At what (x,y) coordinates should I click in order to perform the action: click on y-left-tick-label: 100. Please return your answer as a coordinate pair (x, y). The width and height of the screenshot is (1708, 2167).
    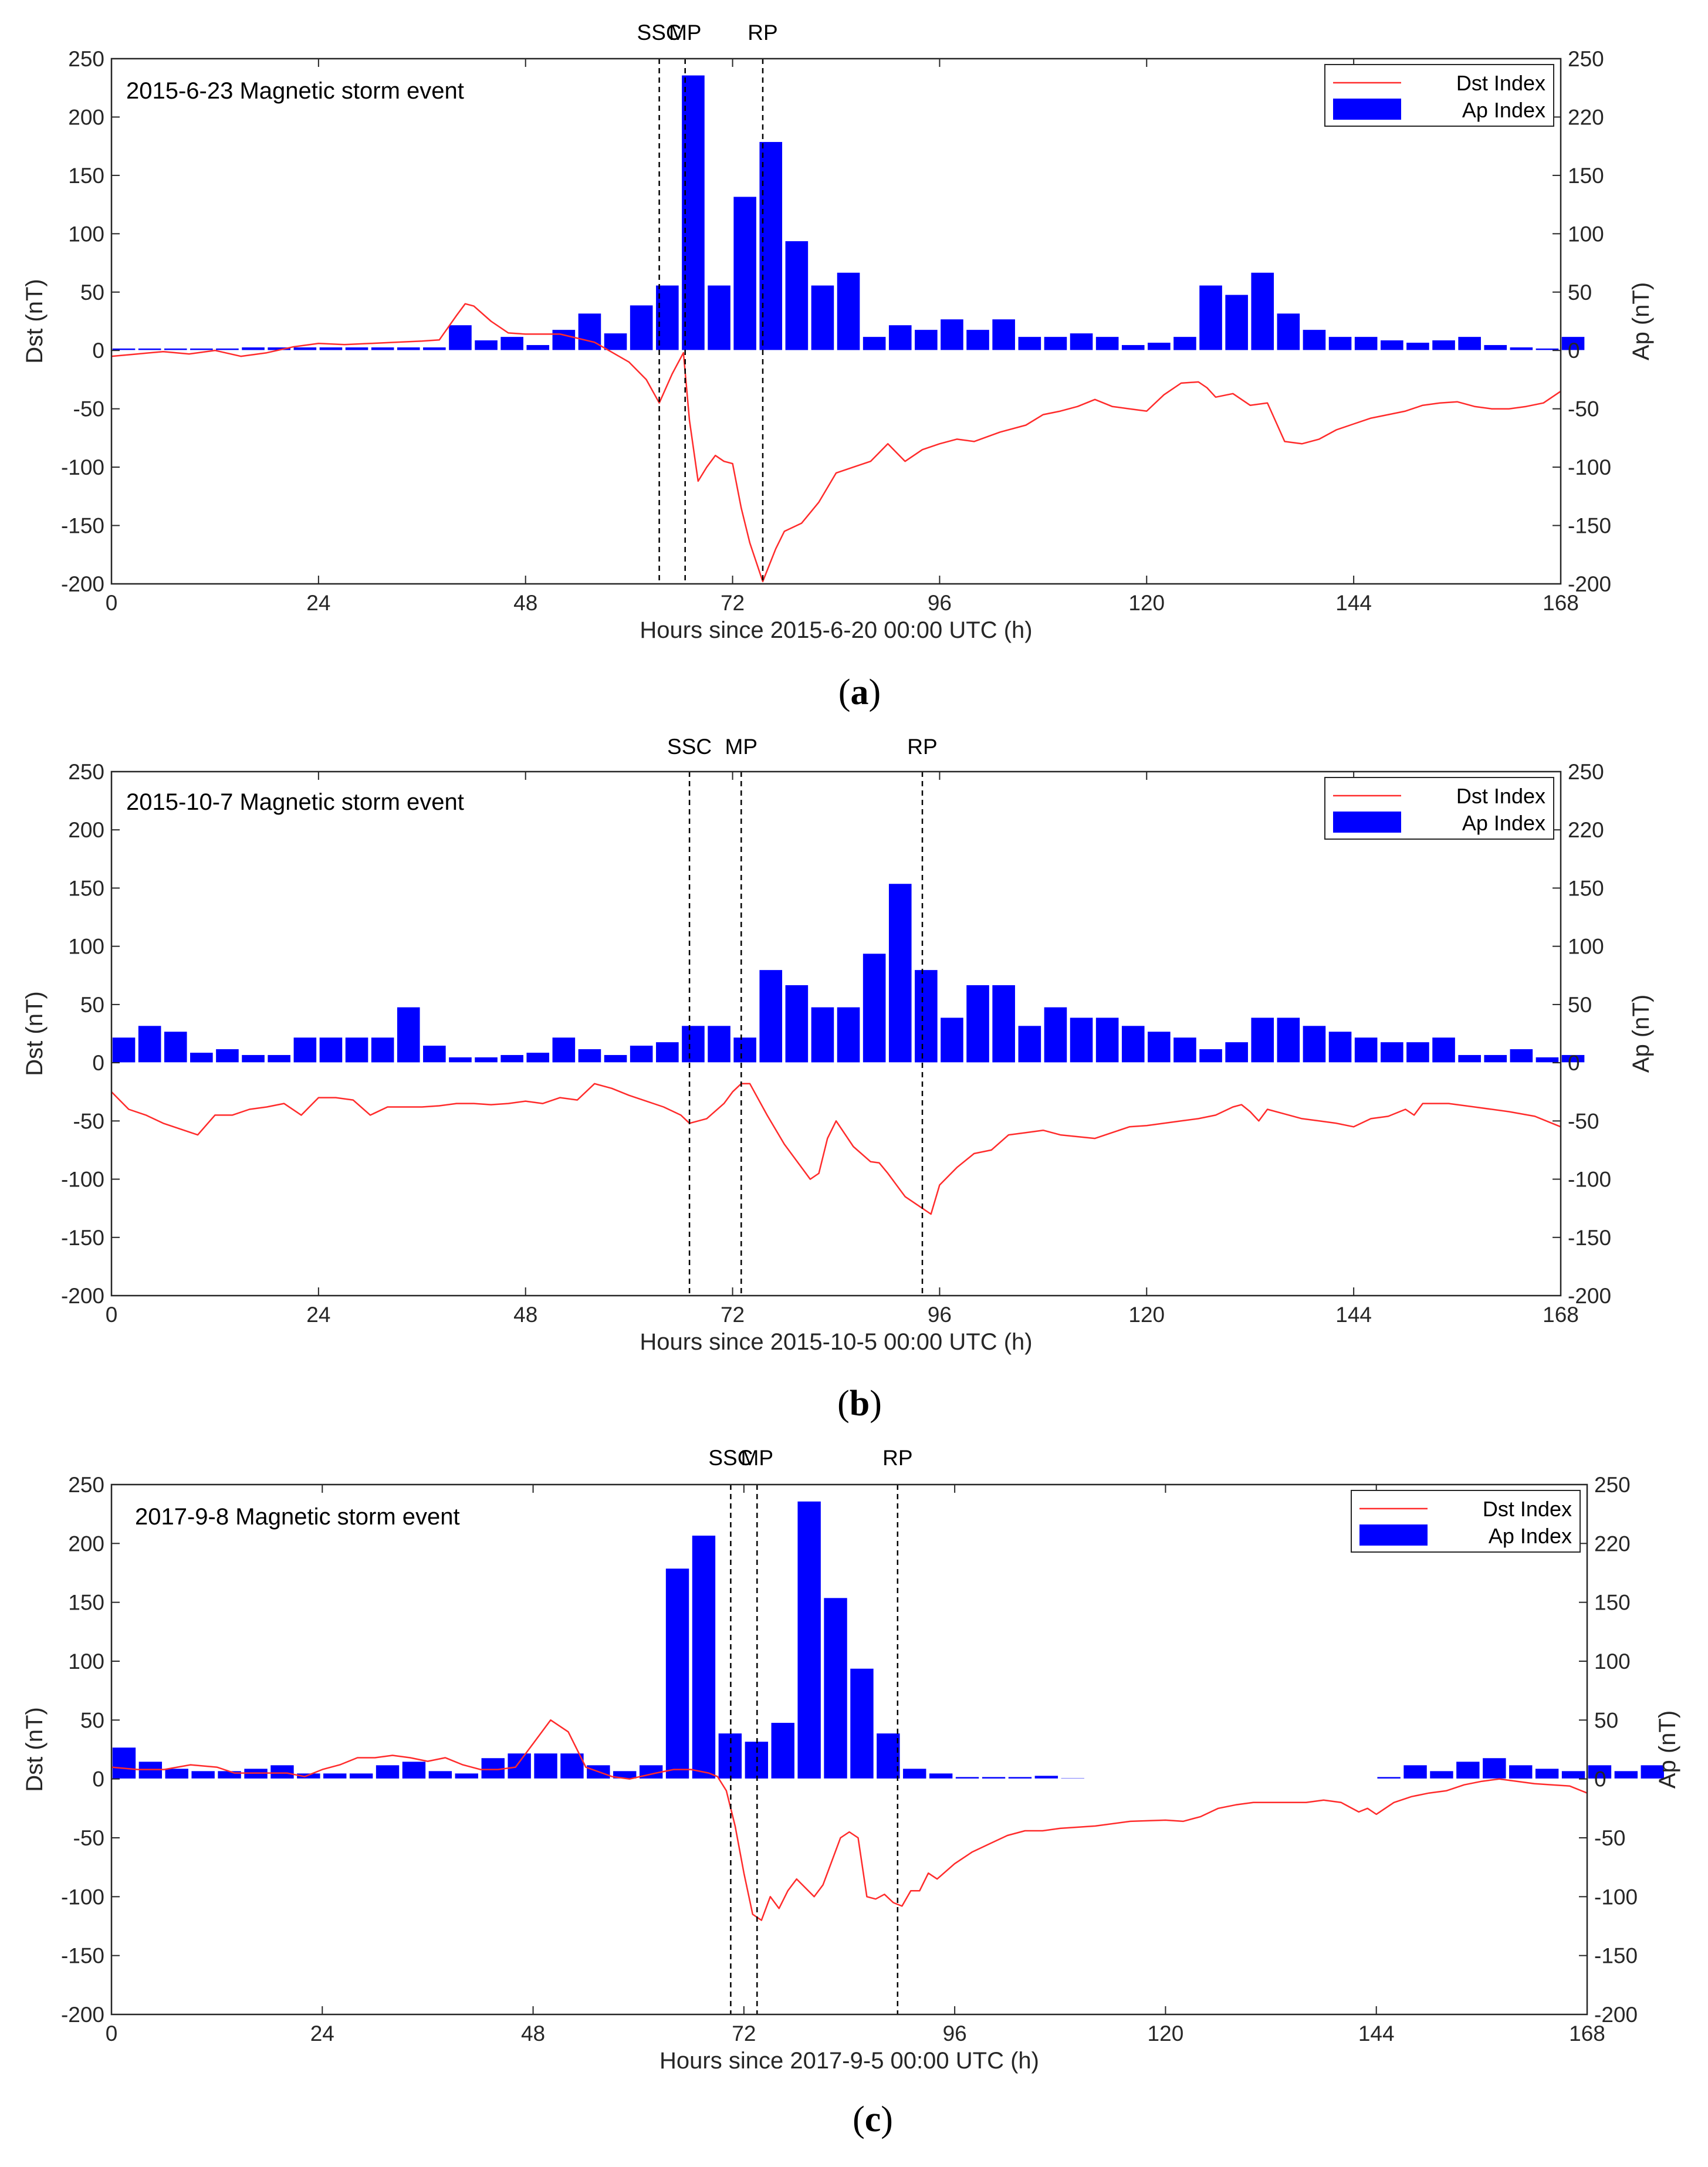
    Looking at the image, I should click on (86, 1661).